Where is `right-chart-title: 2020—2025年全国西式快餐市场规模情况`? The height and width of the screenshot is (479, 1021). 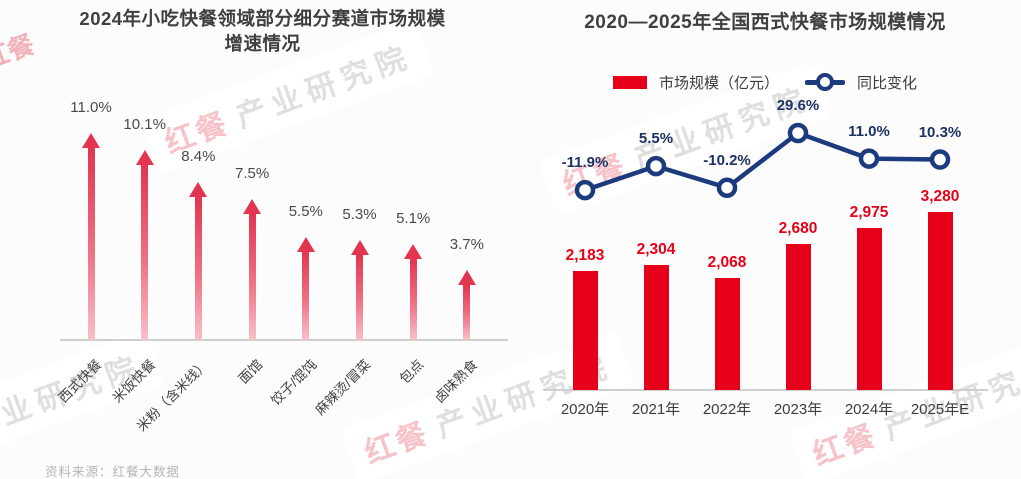 right-chart-title: 2020—2025年全国西式快餐市场规模情况 is located at coordinates (765, 22).